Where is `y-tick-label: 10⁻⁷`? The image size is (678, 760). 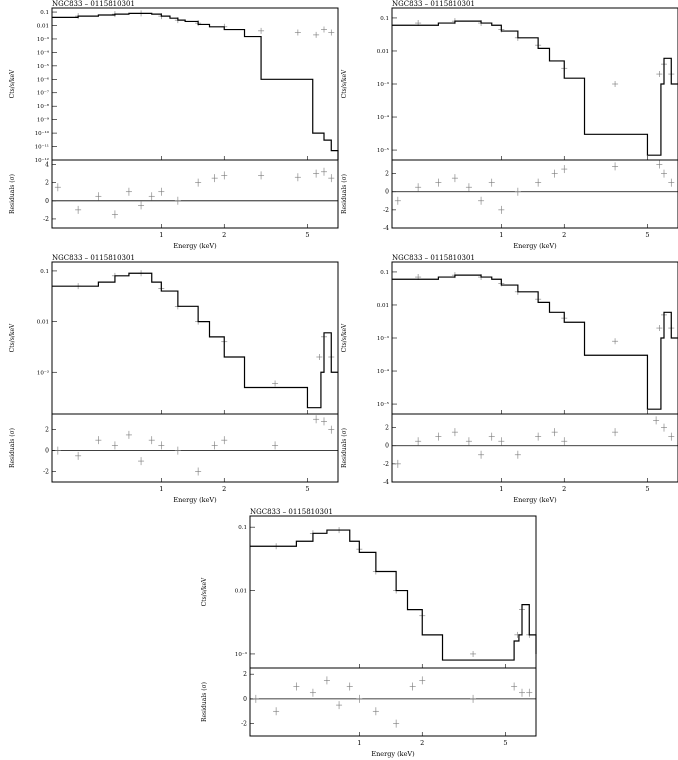
y-tick-label: 10⁻⁷ is located at coordinates (43, 93).